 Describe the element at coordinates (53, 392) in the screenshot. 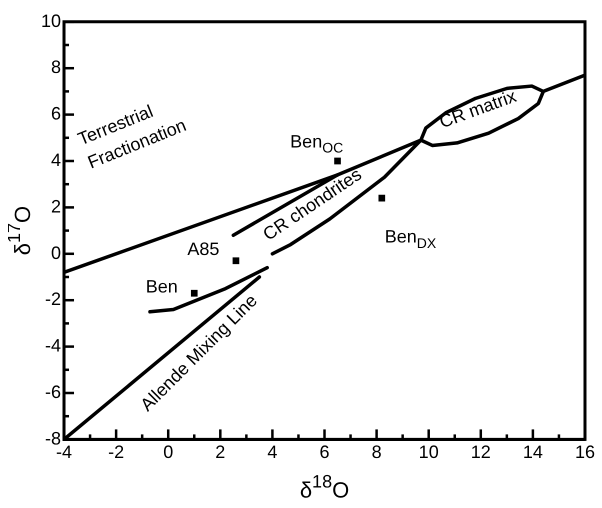

I see `y-tick-label: -6` at that location.